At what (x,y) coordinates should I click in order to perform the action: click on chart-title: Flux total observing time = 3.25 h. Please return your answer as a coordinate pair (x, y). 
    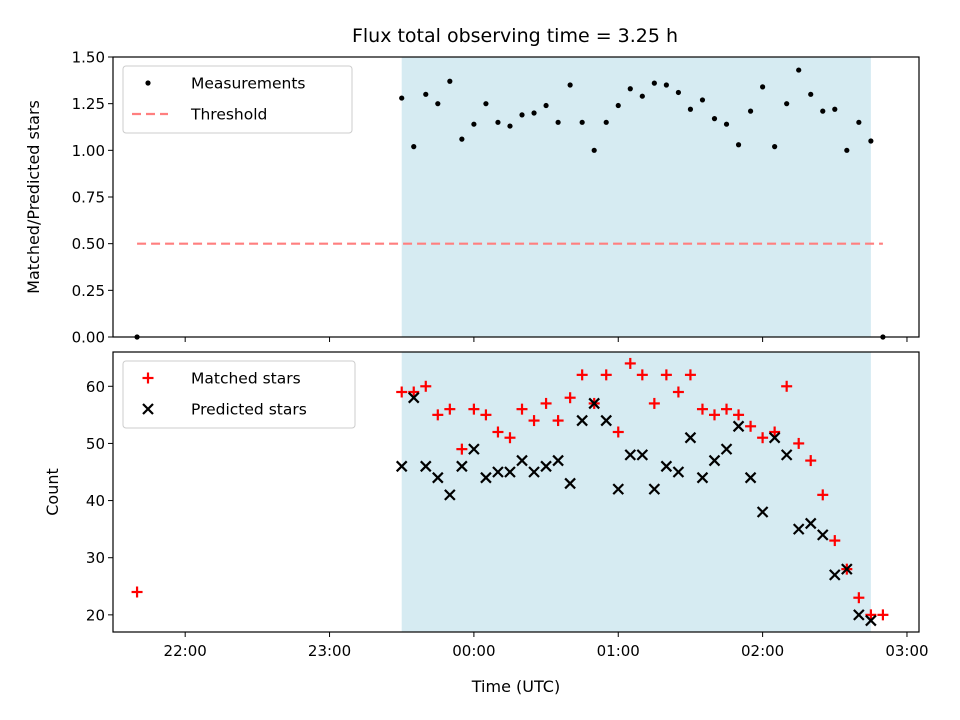
    Looking at the image, I should click on (515, 36).